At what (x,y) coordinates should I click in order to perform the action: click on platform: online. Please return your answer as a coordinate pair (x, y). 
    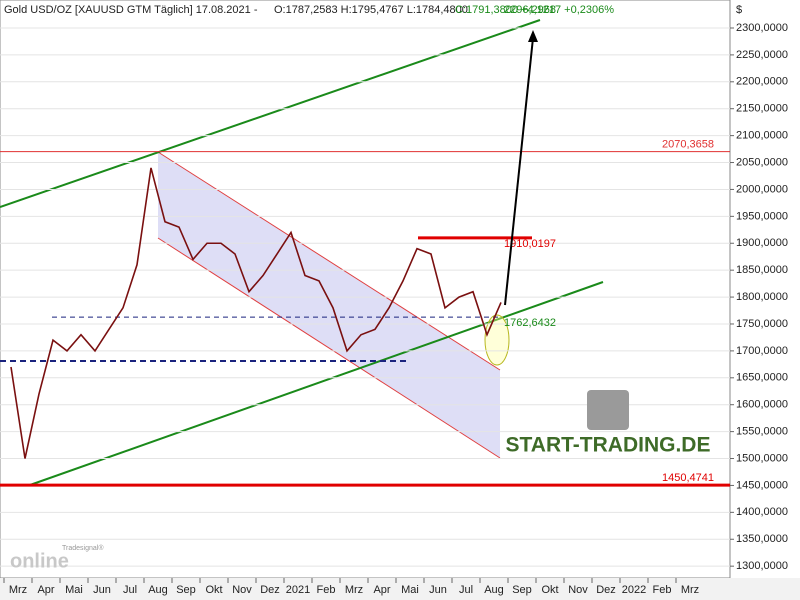
    Looking at the image, I should click on (39, 561).